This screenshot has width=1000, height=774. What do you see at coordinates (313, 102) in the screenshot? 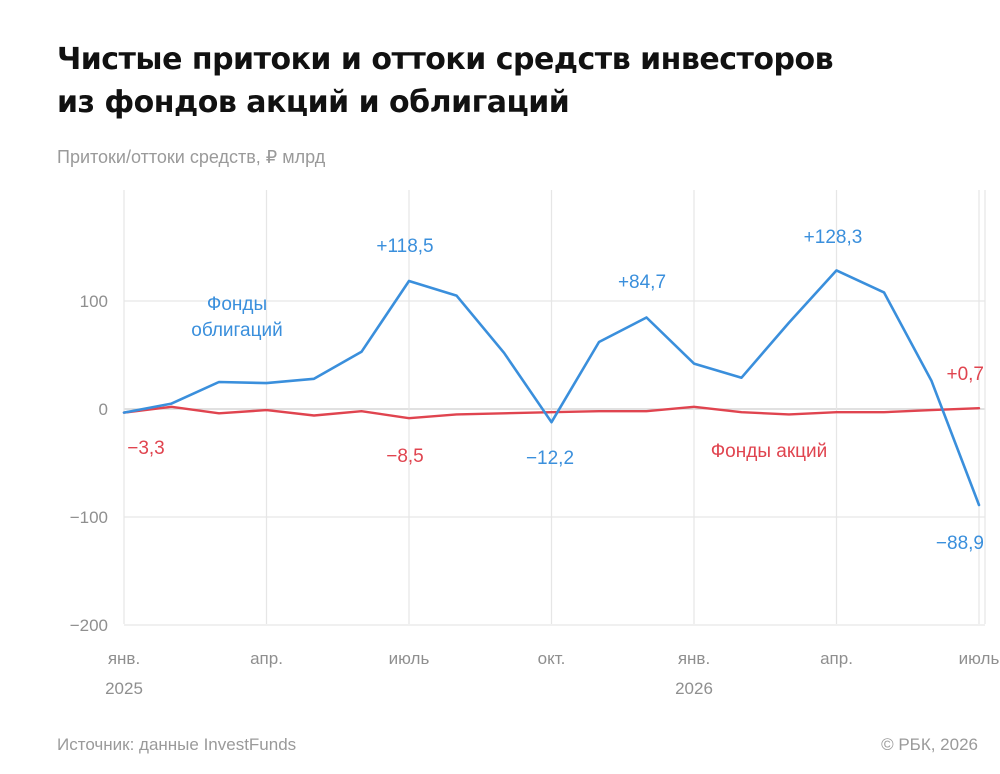
I see `chart-title-line-2: из фондов акций и облигаций` at bounding box center [313, 102].